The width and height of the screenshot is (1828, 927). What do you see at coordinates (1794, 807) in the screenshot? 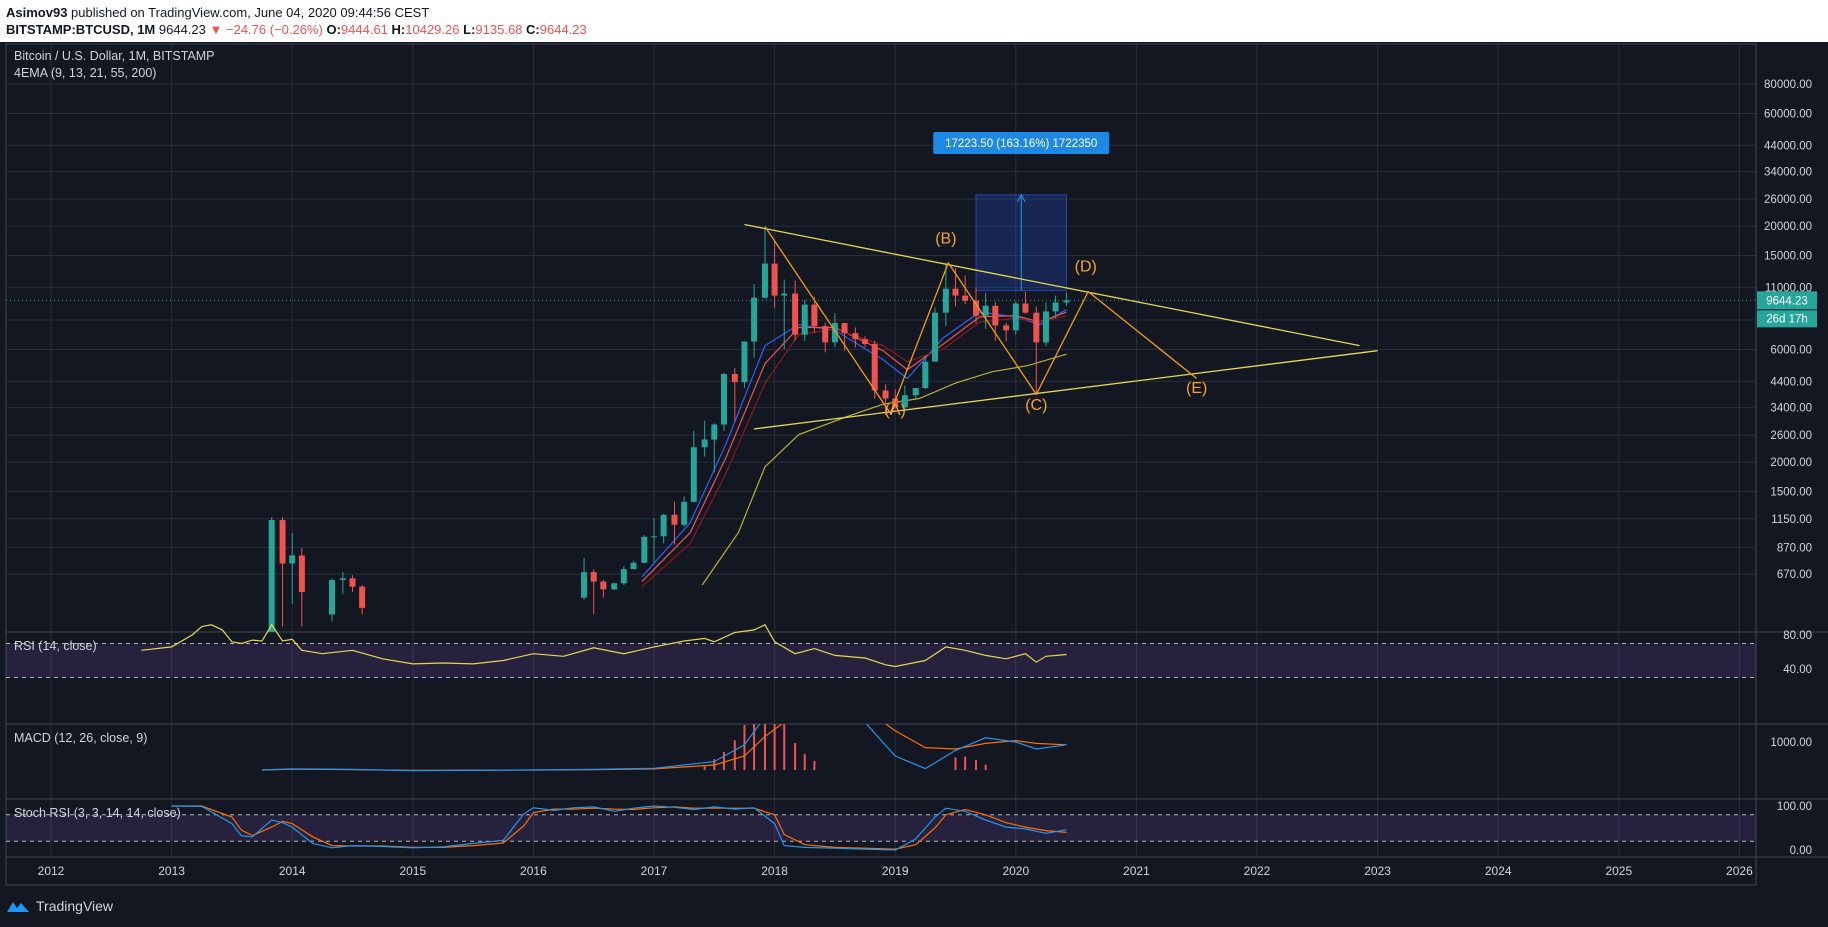
I see `stoch-tick-label: 100.00` at bounding box center [1794, 807].